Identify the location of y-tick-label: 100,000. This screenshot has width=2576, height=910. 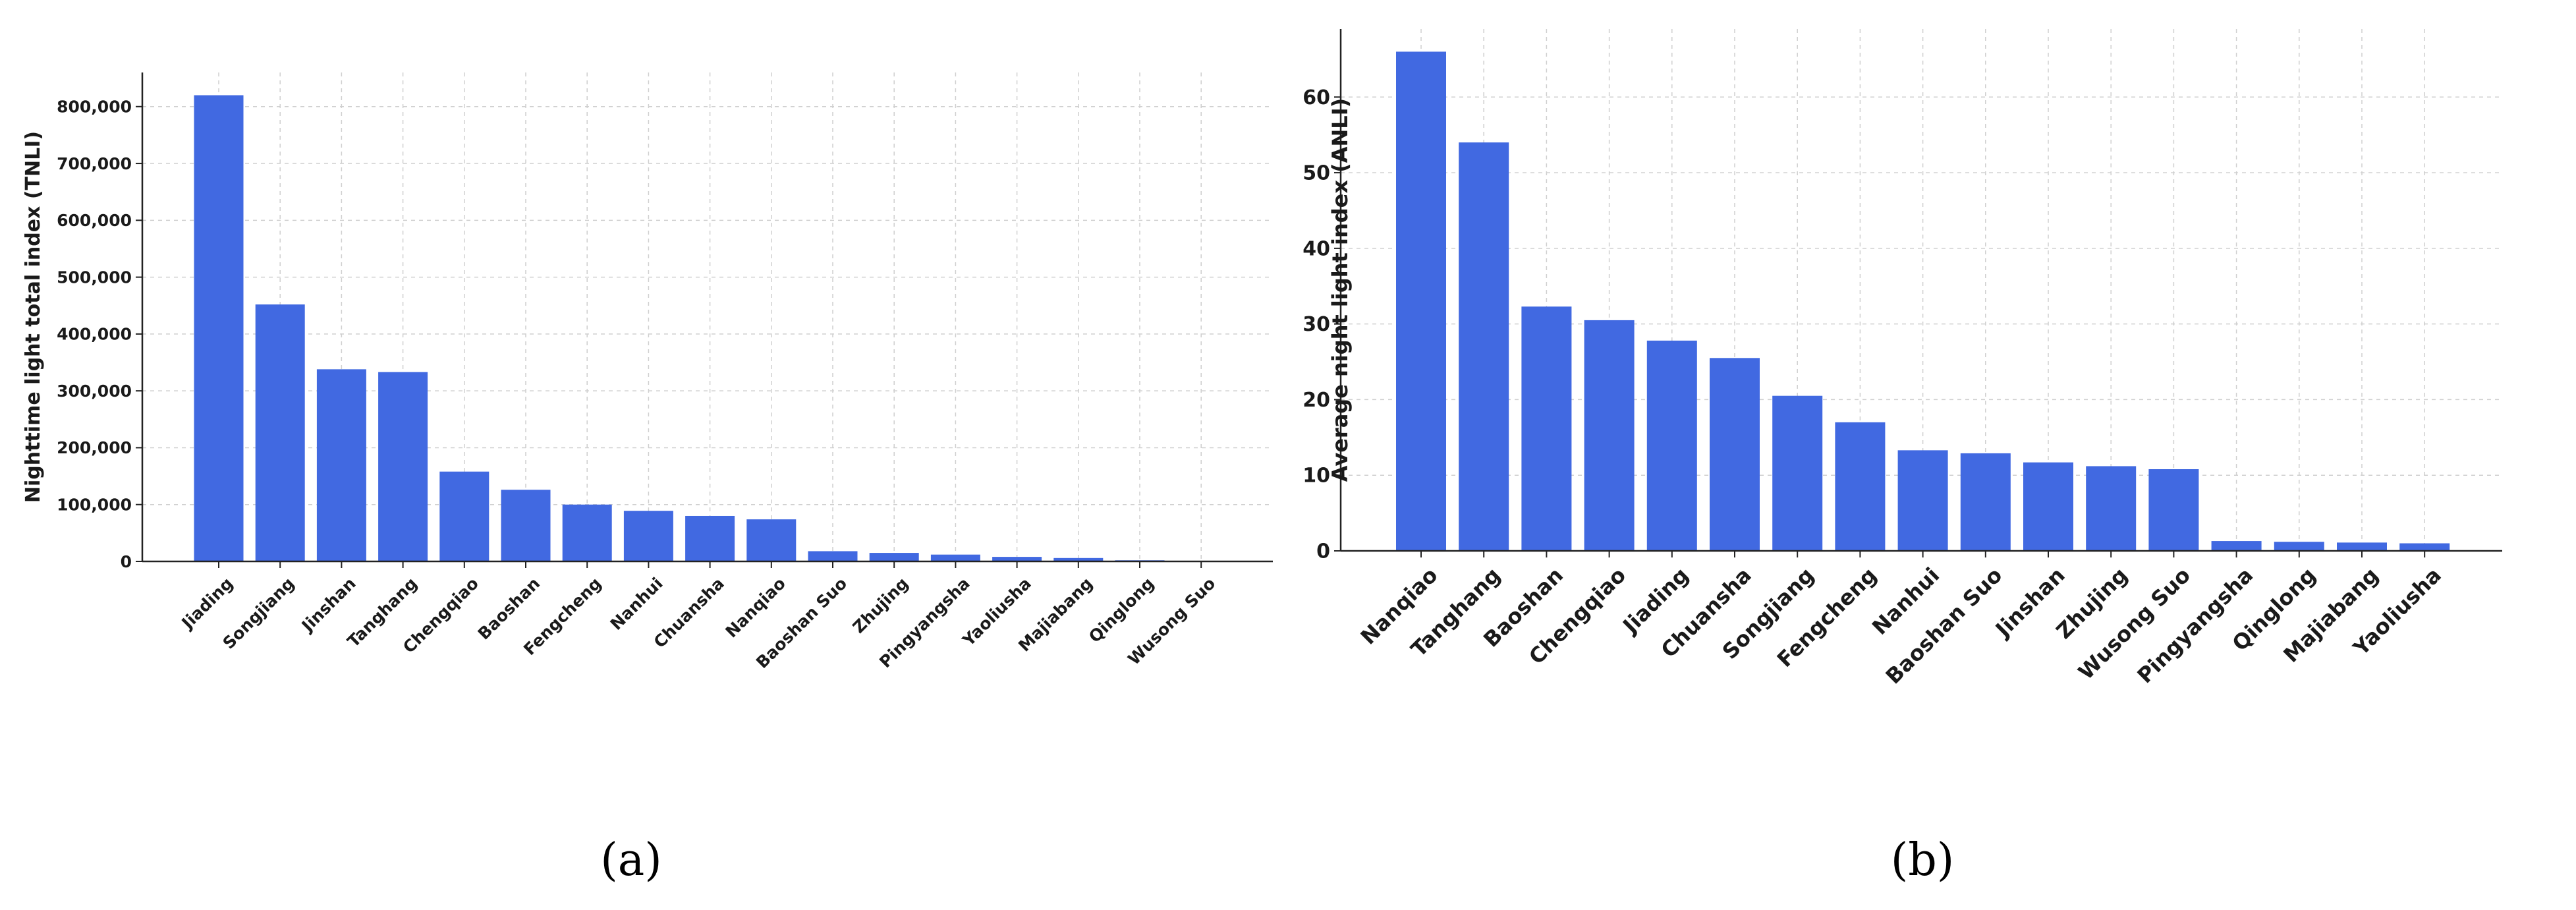
(94, 504).